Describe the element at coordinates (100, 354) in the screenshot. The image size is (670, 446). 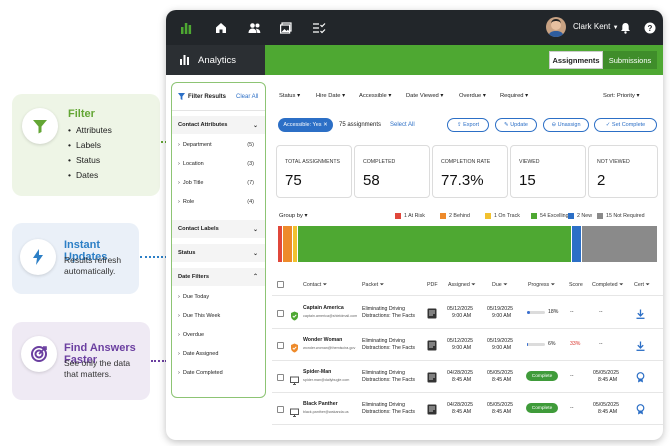
I see `answers-callout-title: Find Answers Faster` at that location.